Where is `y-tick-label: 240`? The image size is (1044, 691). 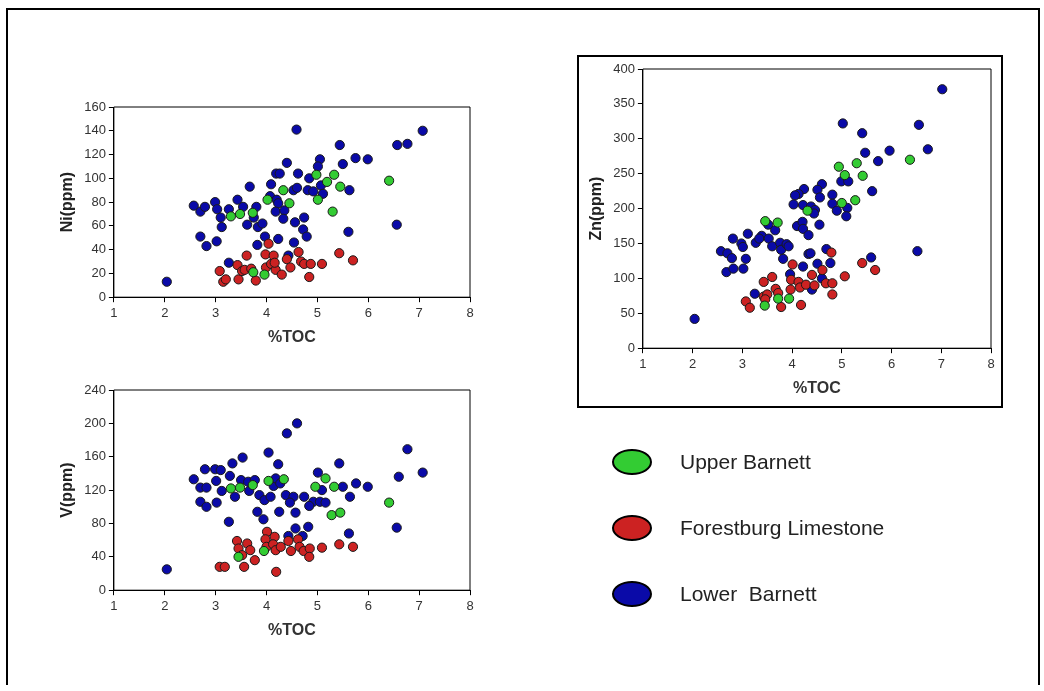 y-tick-label: 240 is located at coordinates (95, 389).